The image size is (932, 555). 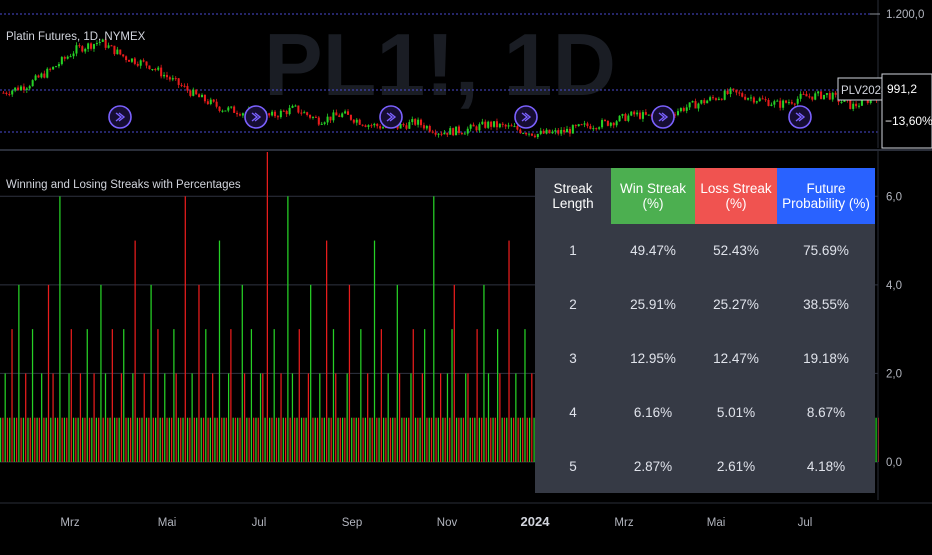 I want to click on time-axis: Mrz Mai Jul Sep Nov 2024 Mrz Mai Jul, so click(x=436, y=521).